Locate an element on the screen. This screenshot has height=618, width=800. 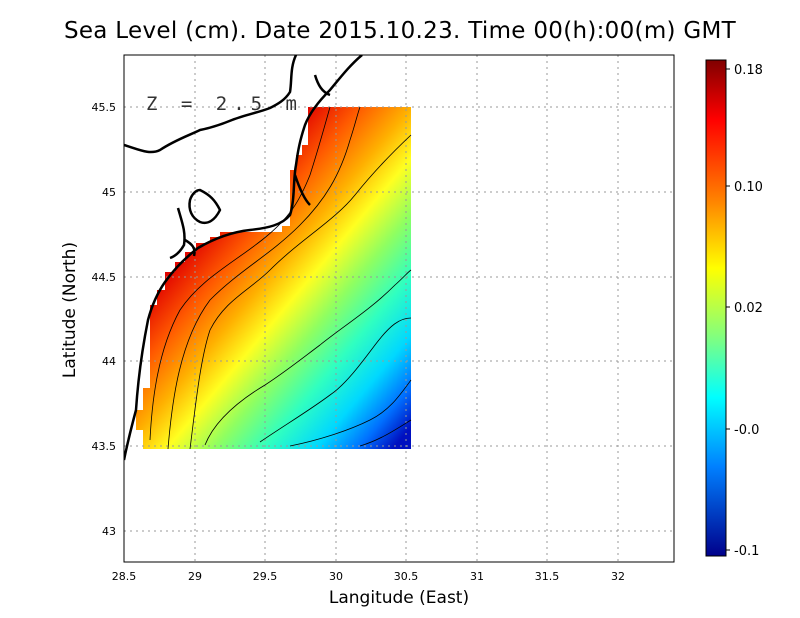
x-tick-label: 28.5 is located at coordinates (124, 576).